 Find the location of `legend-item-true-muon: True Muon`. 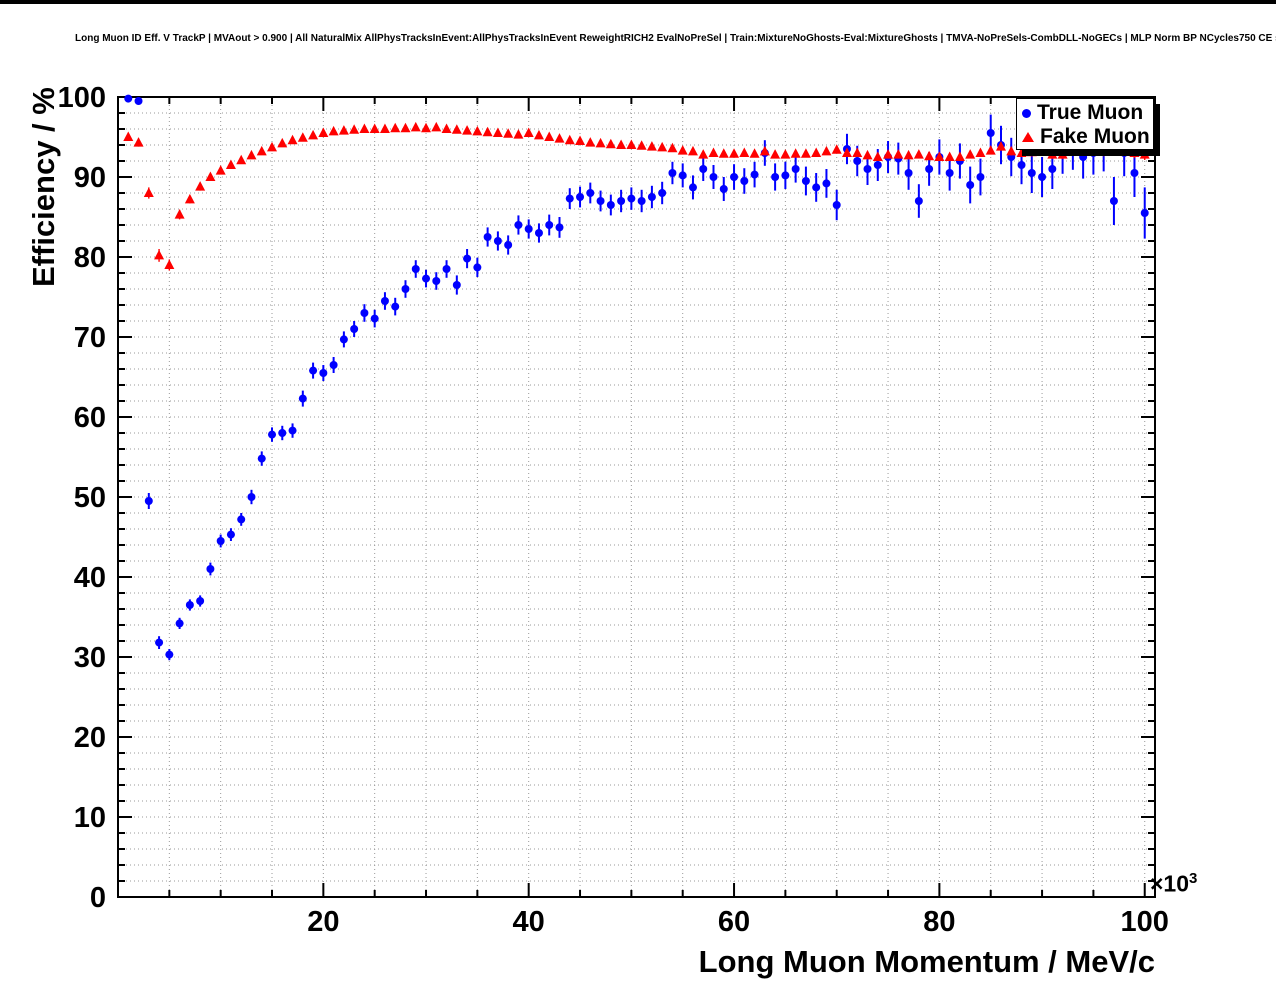

legend-item-true-muon: True Muon is located at coordinates (1085, 113).